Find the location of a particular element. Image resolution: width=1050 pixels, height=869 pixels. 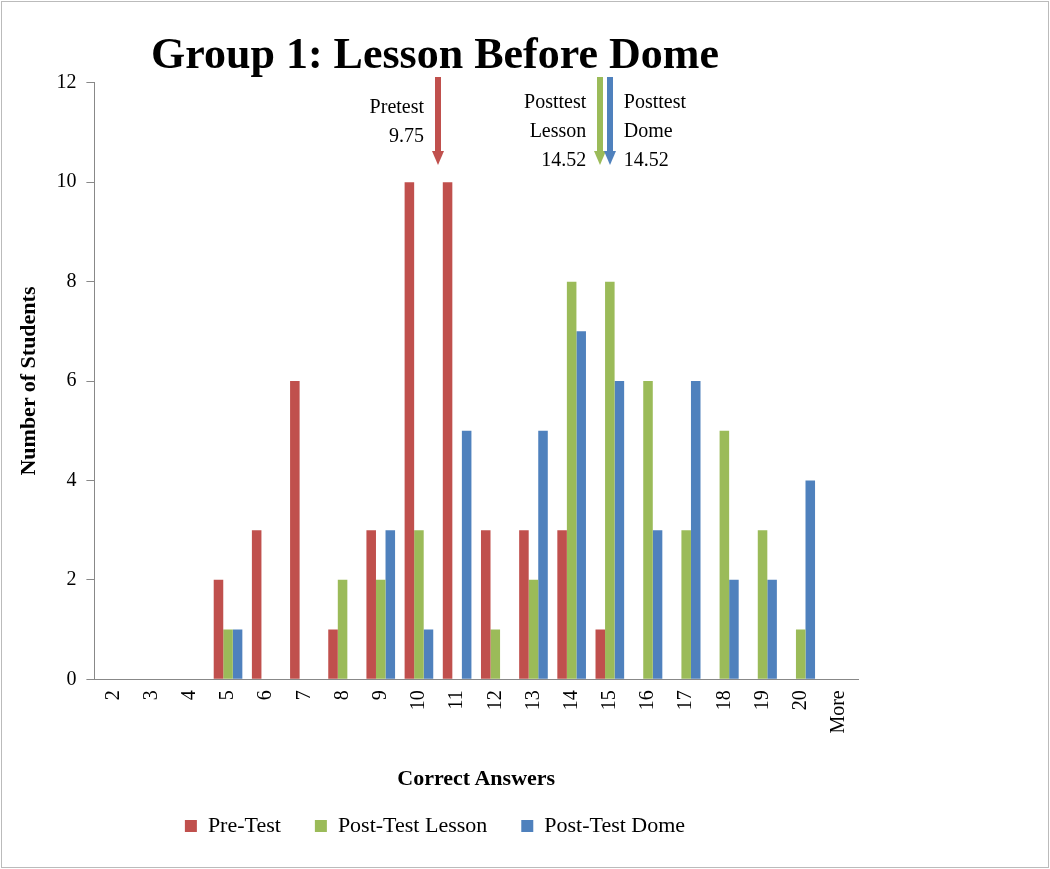

x-tick-label: 18 is located at coordinates (722, 700).